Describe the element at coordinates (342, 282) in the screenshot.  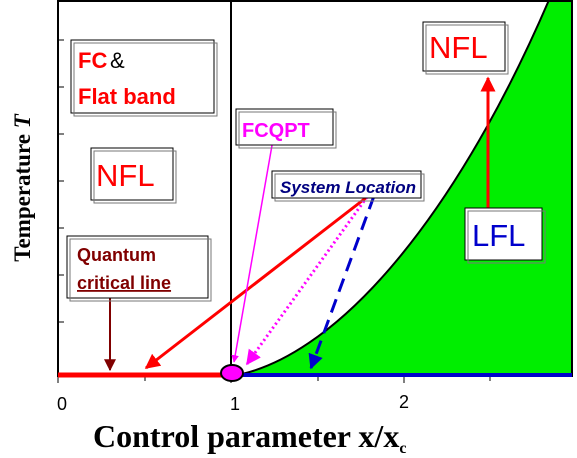
I see `blue-dashed-arrow` at that location.